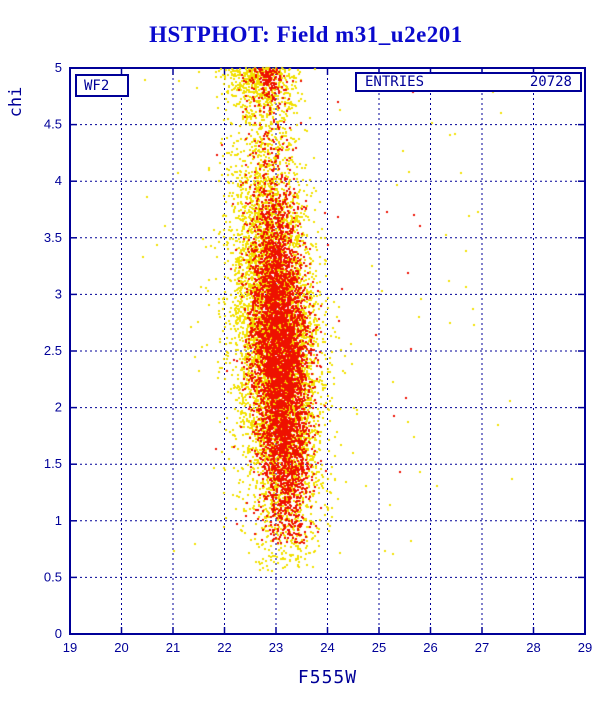 This screenshot has width=612, height=709. I want to click on x-axis-label: F555W, so click(327, 677).